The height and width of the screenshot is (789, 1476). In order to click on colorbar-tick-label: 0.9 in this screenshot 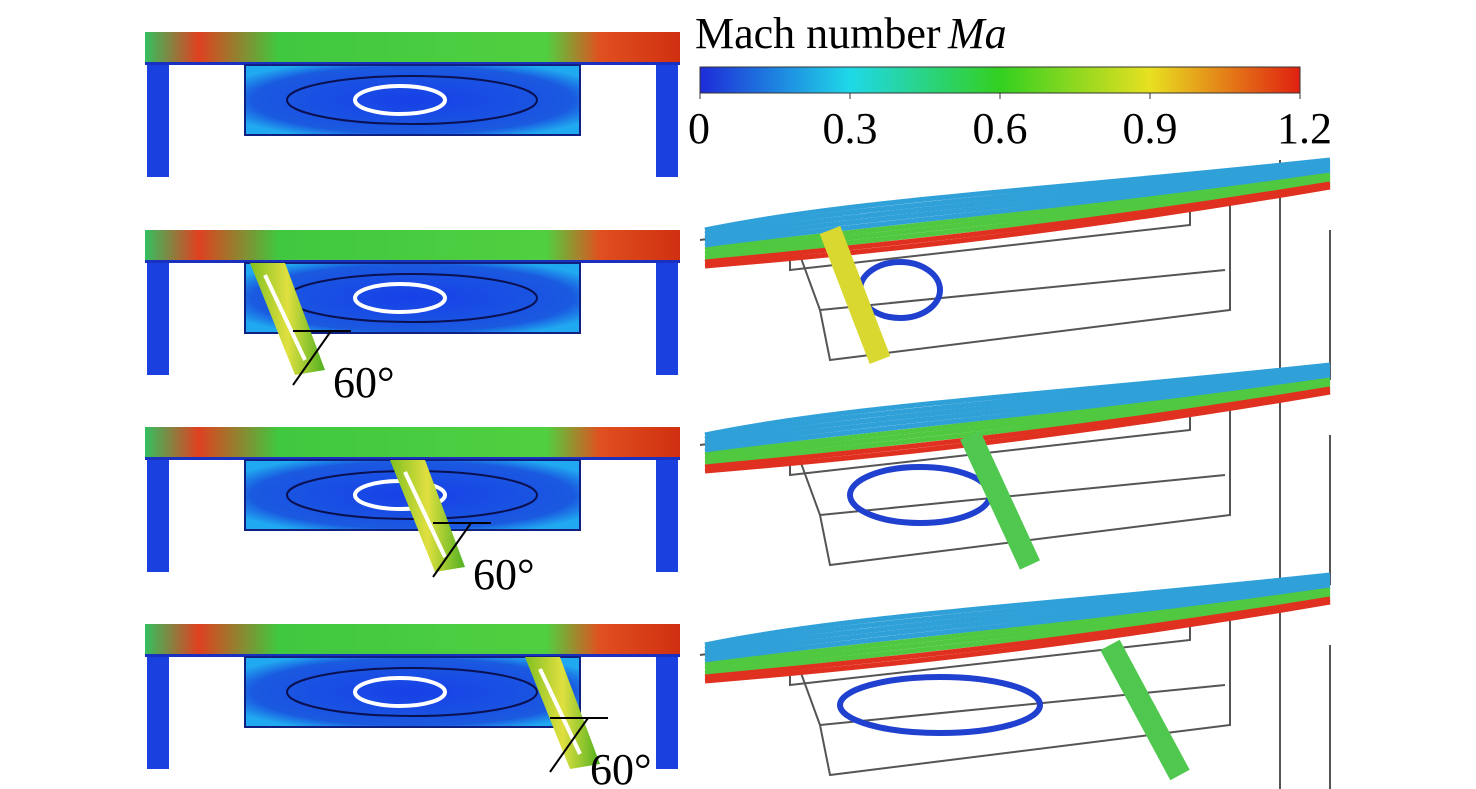, I will do `click(1150, 128)`.